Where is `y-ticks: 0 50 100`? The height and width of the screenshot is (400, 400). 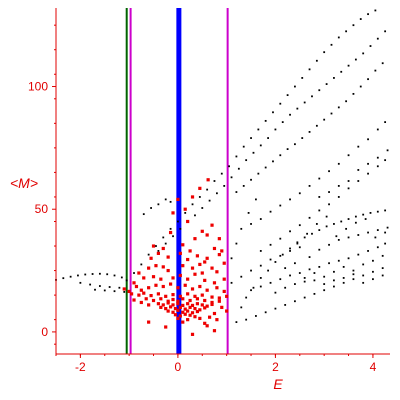 y-ticks: 0 50 100 is located at coordinates (42, 184).